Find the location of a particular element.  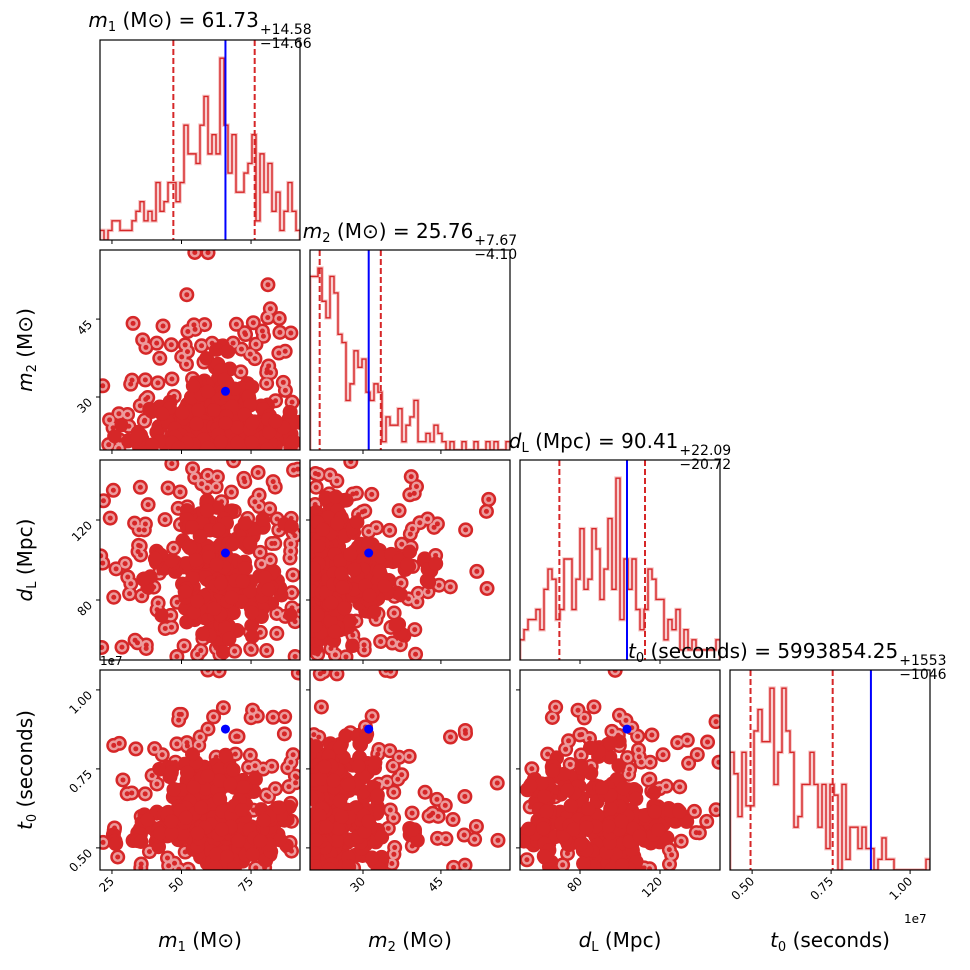

contour-panel-m1-dL is located at coordinates (200, 560).